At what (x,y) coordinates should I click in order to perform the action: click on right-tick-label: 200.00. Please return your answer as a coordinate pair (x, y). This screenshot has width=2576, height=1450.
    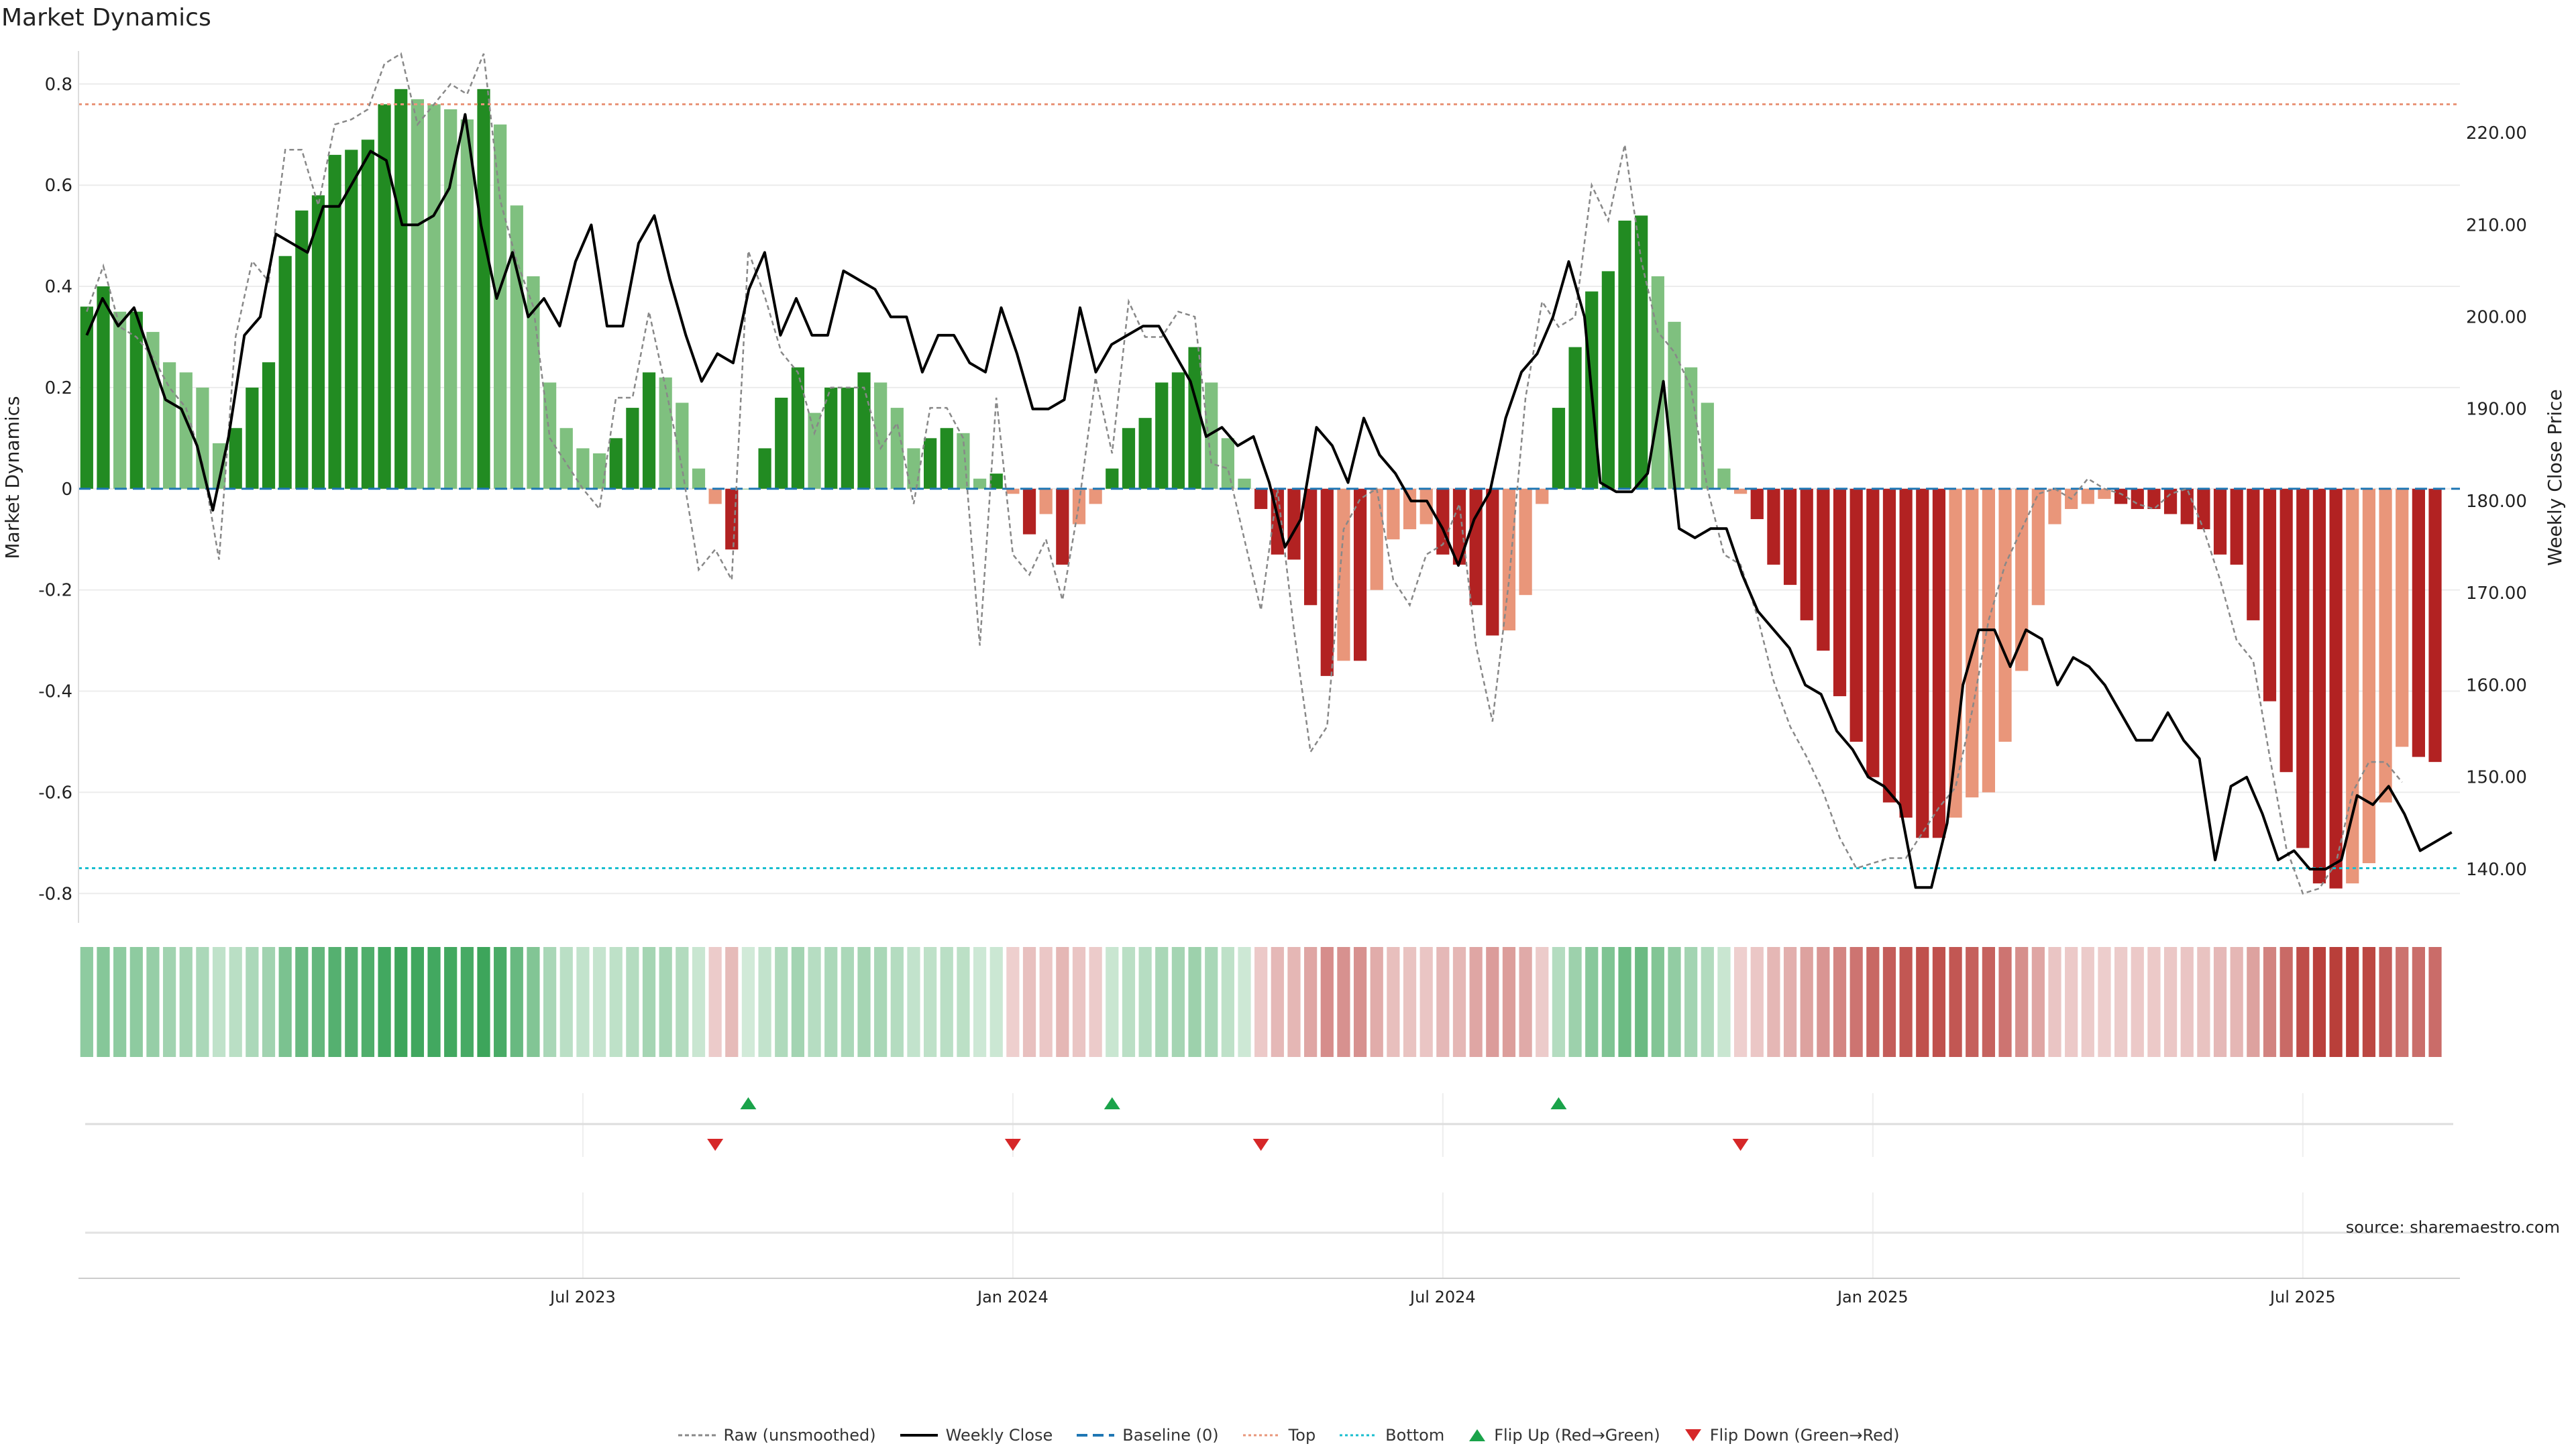
    Looking at the image, I should click on (2496, 317).